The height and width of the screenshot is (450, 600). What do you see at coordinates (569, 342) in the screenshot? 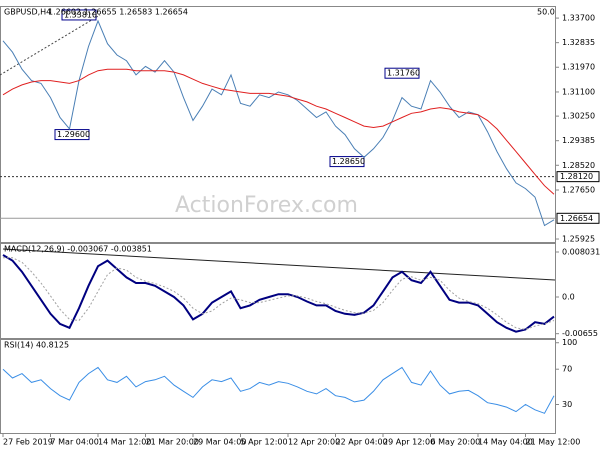
I see `y-tick-label: 100` at bounding box center [569, 342].